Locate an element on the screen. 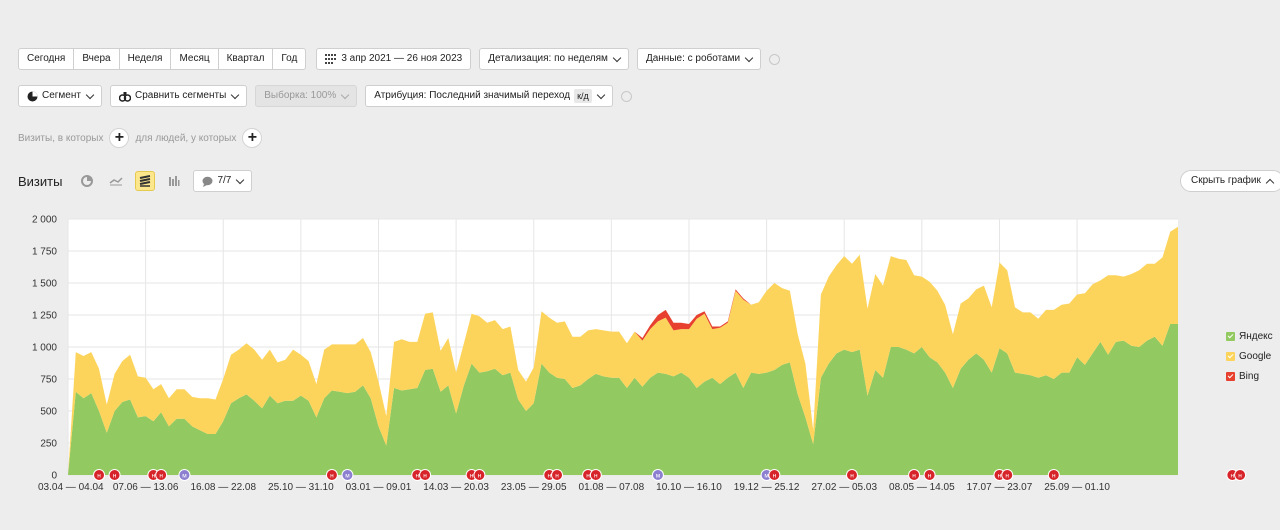 This screenshot has height=530, width=1280. compare-segments-dropdown: Сравнить сегменты is located at coordinates (178, 96).